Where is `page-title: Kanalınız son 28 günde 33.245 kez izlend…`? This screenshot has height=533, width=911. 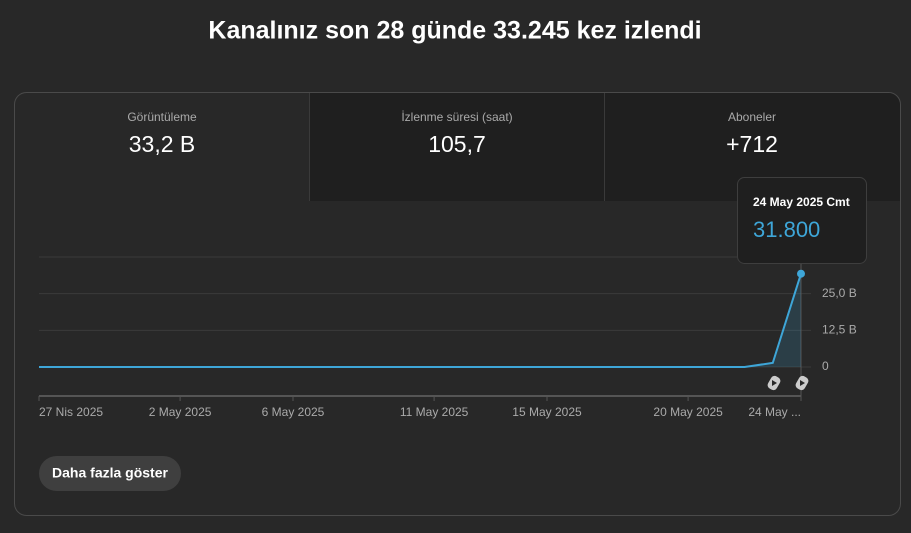
page-title: Kanalınız son 28 günde 33.245 kez izlend… is located at coordinates (454, 31).